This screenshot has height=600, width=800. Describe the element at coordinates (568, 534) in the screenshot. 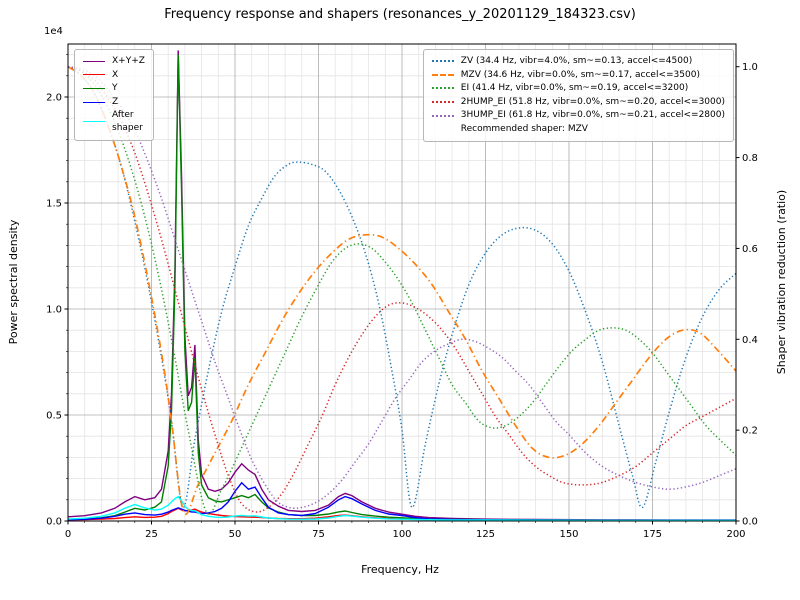

I see `x-tick-label: 150` at that location.